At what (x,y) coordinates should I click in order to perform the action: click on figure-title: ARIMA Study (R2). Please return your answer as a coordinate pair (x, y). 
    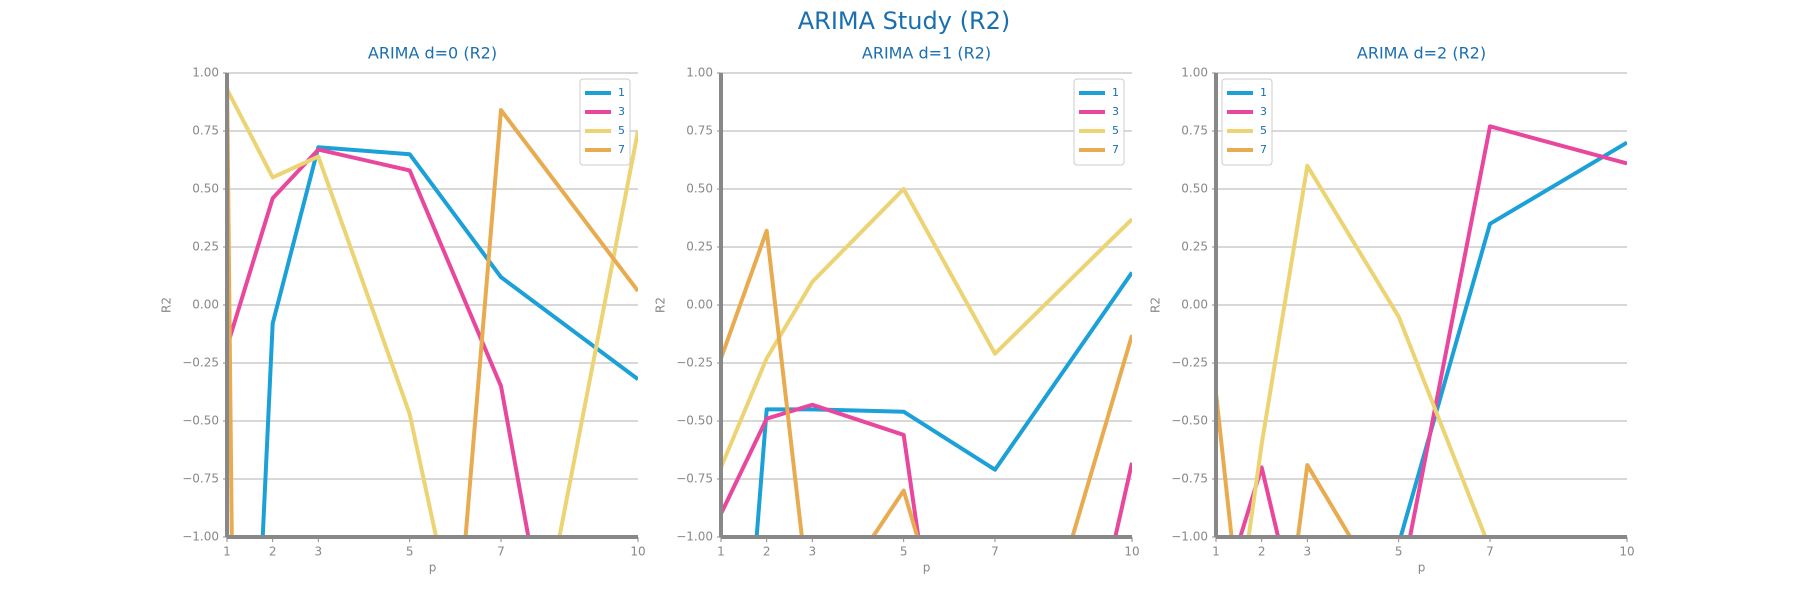
    Looking at the image, I should click on (904, 21).